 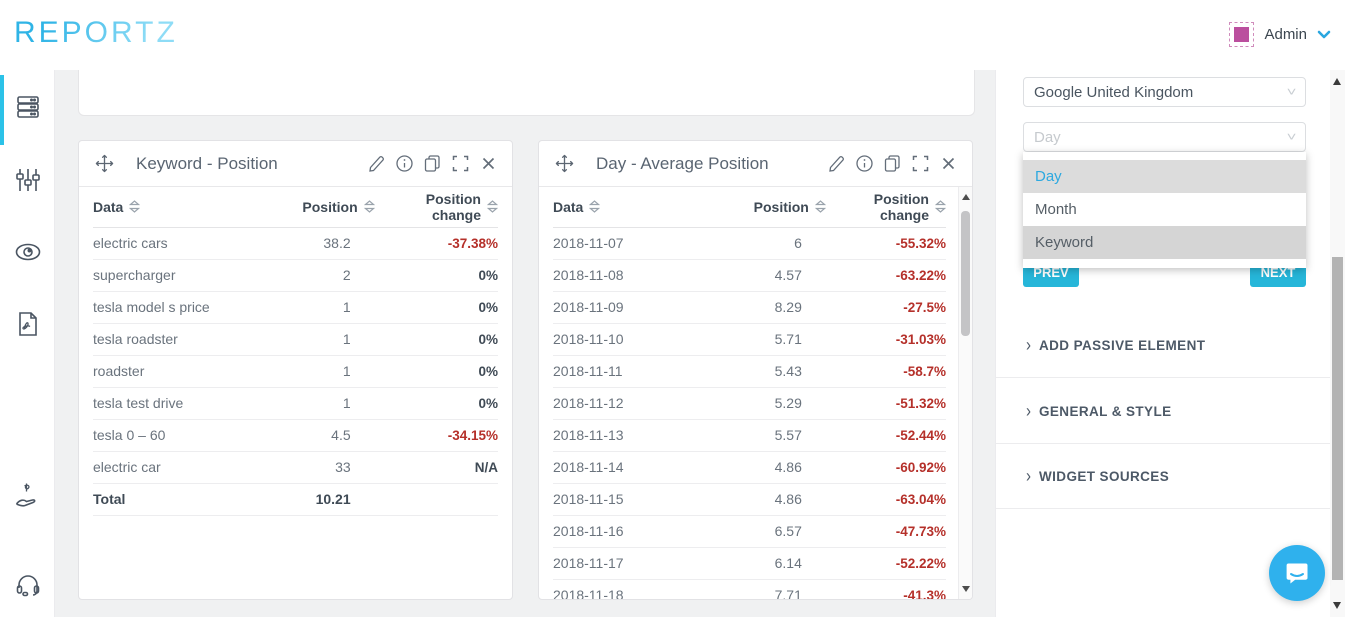 I want to click on chat-launcher-button, so click(x=1297, y=573).